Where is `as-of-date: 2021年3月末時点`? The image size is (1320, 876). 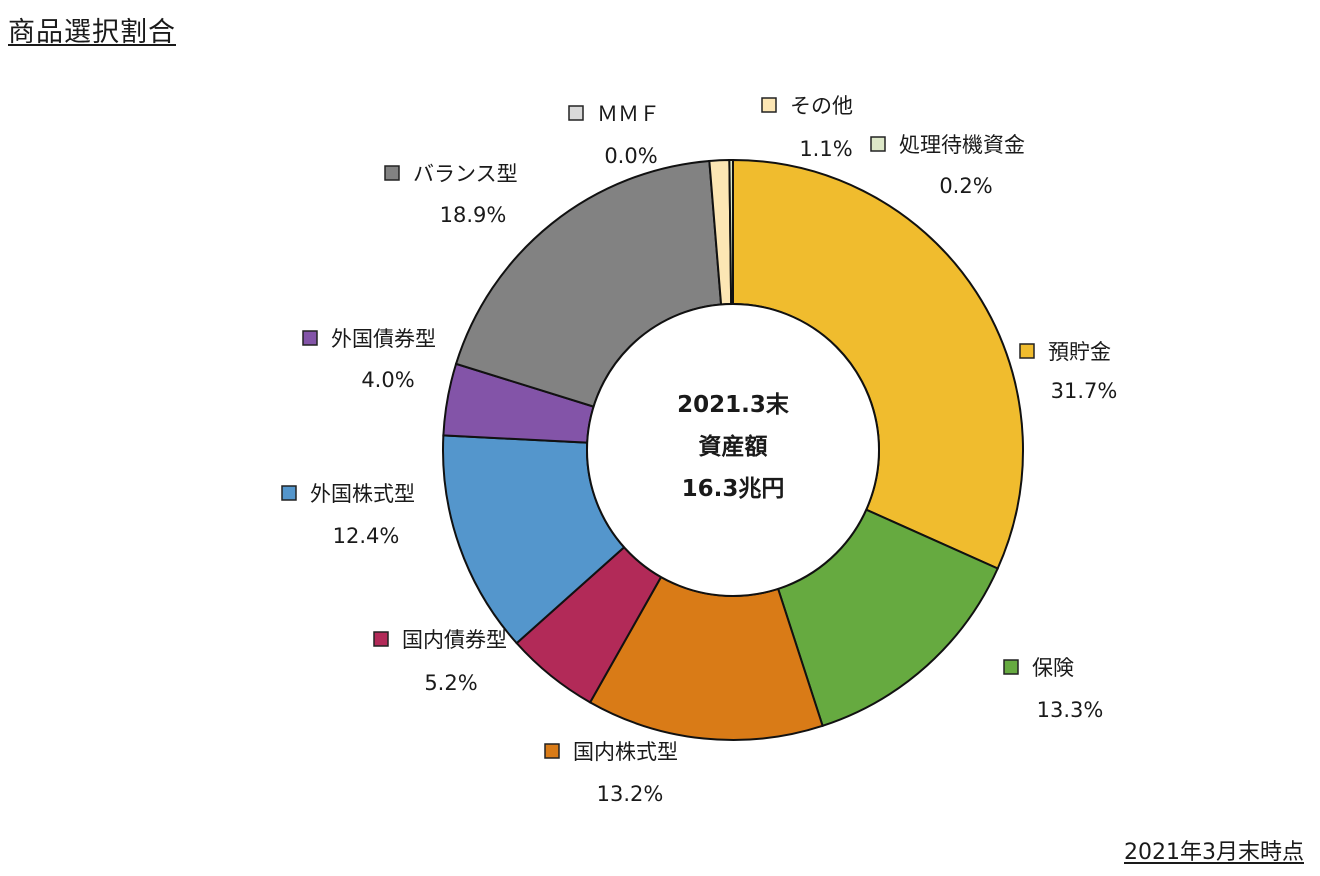
as-of-date: 2021年3月末時点 is located at coordinates (1214, 852).